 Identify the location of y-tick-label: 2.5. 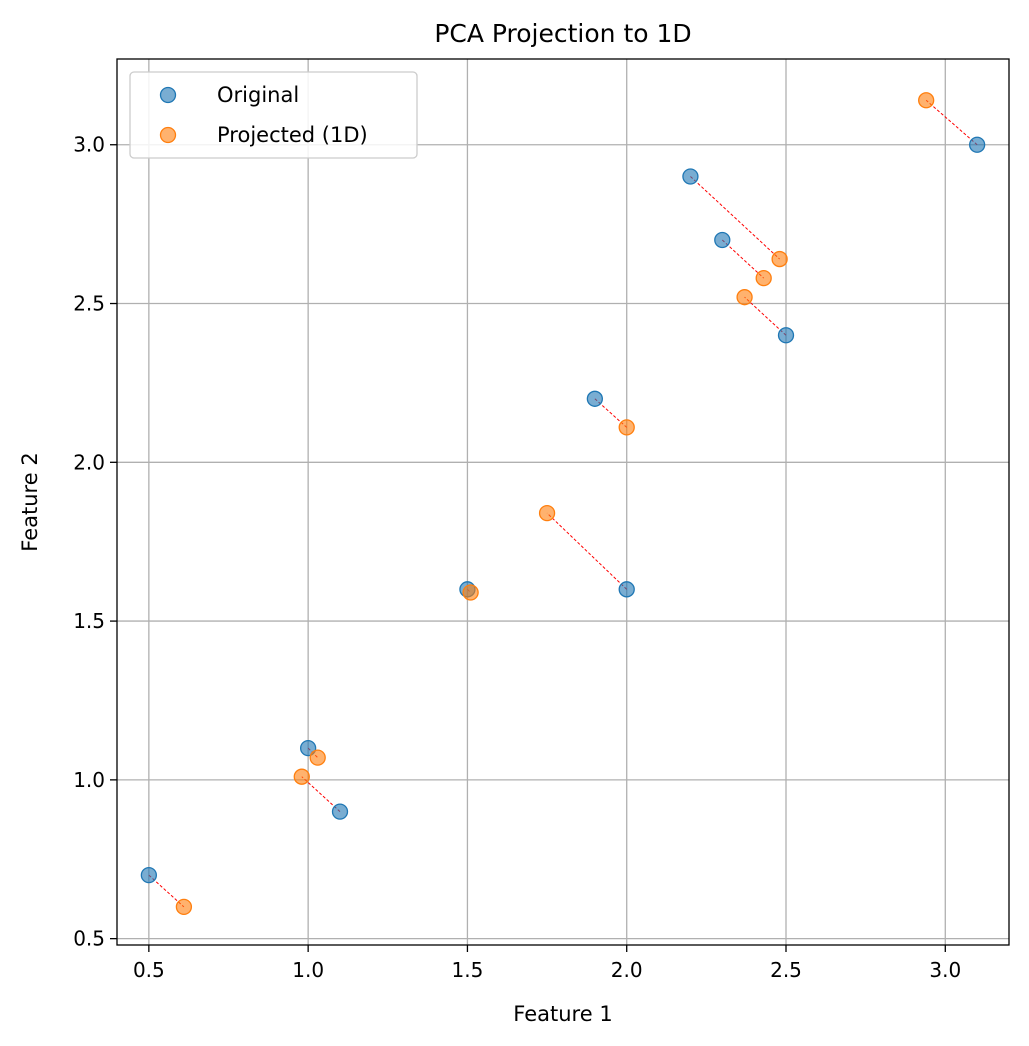
(89, 304).